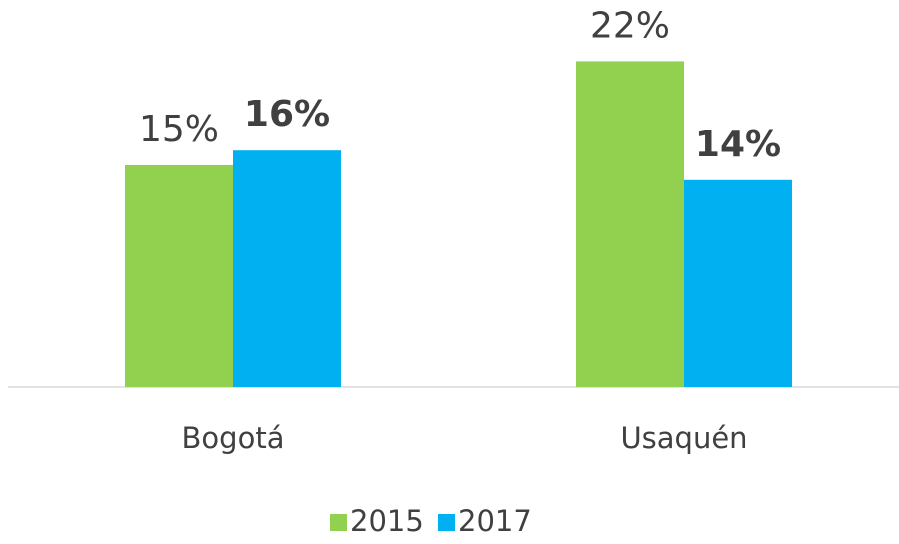 This screenshot has height=544, width=899. Describe the element at coordinates (495, 521) in the screenshot. I see `legend-label: 2017` at that location.